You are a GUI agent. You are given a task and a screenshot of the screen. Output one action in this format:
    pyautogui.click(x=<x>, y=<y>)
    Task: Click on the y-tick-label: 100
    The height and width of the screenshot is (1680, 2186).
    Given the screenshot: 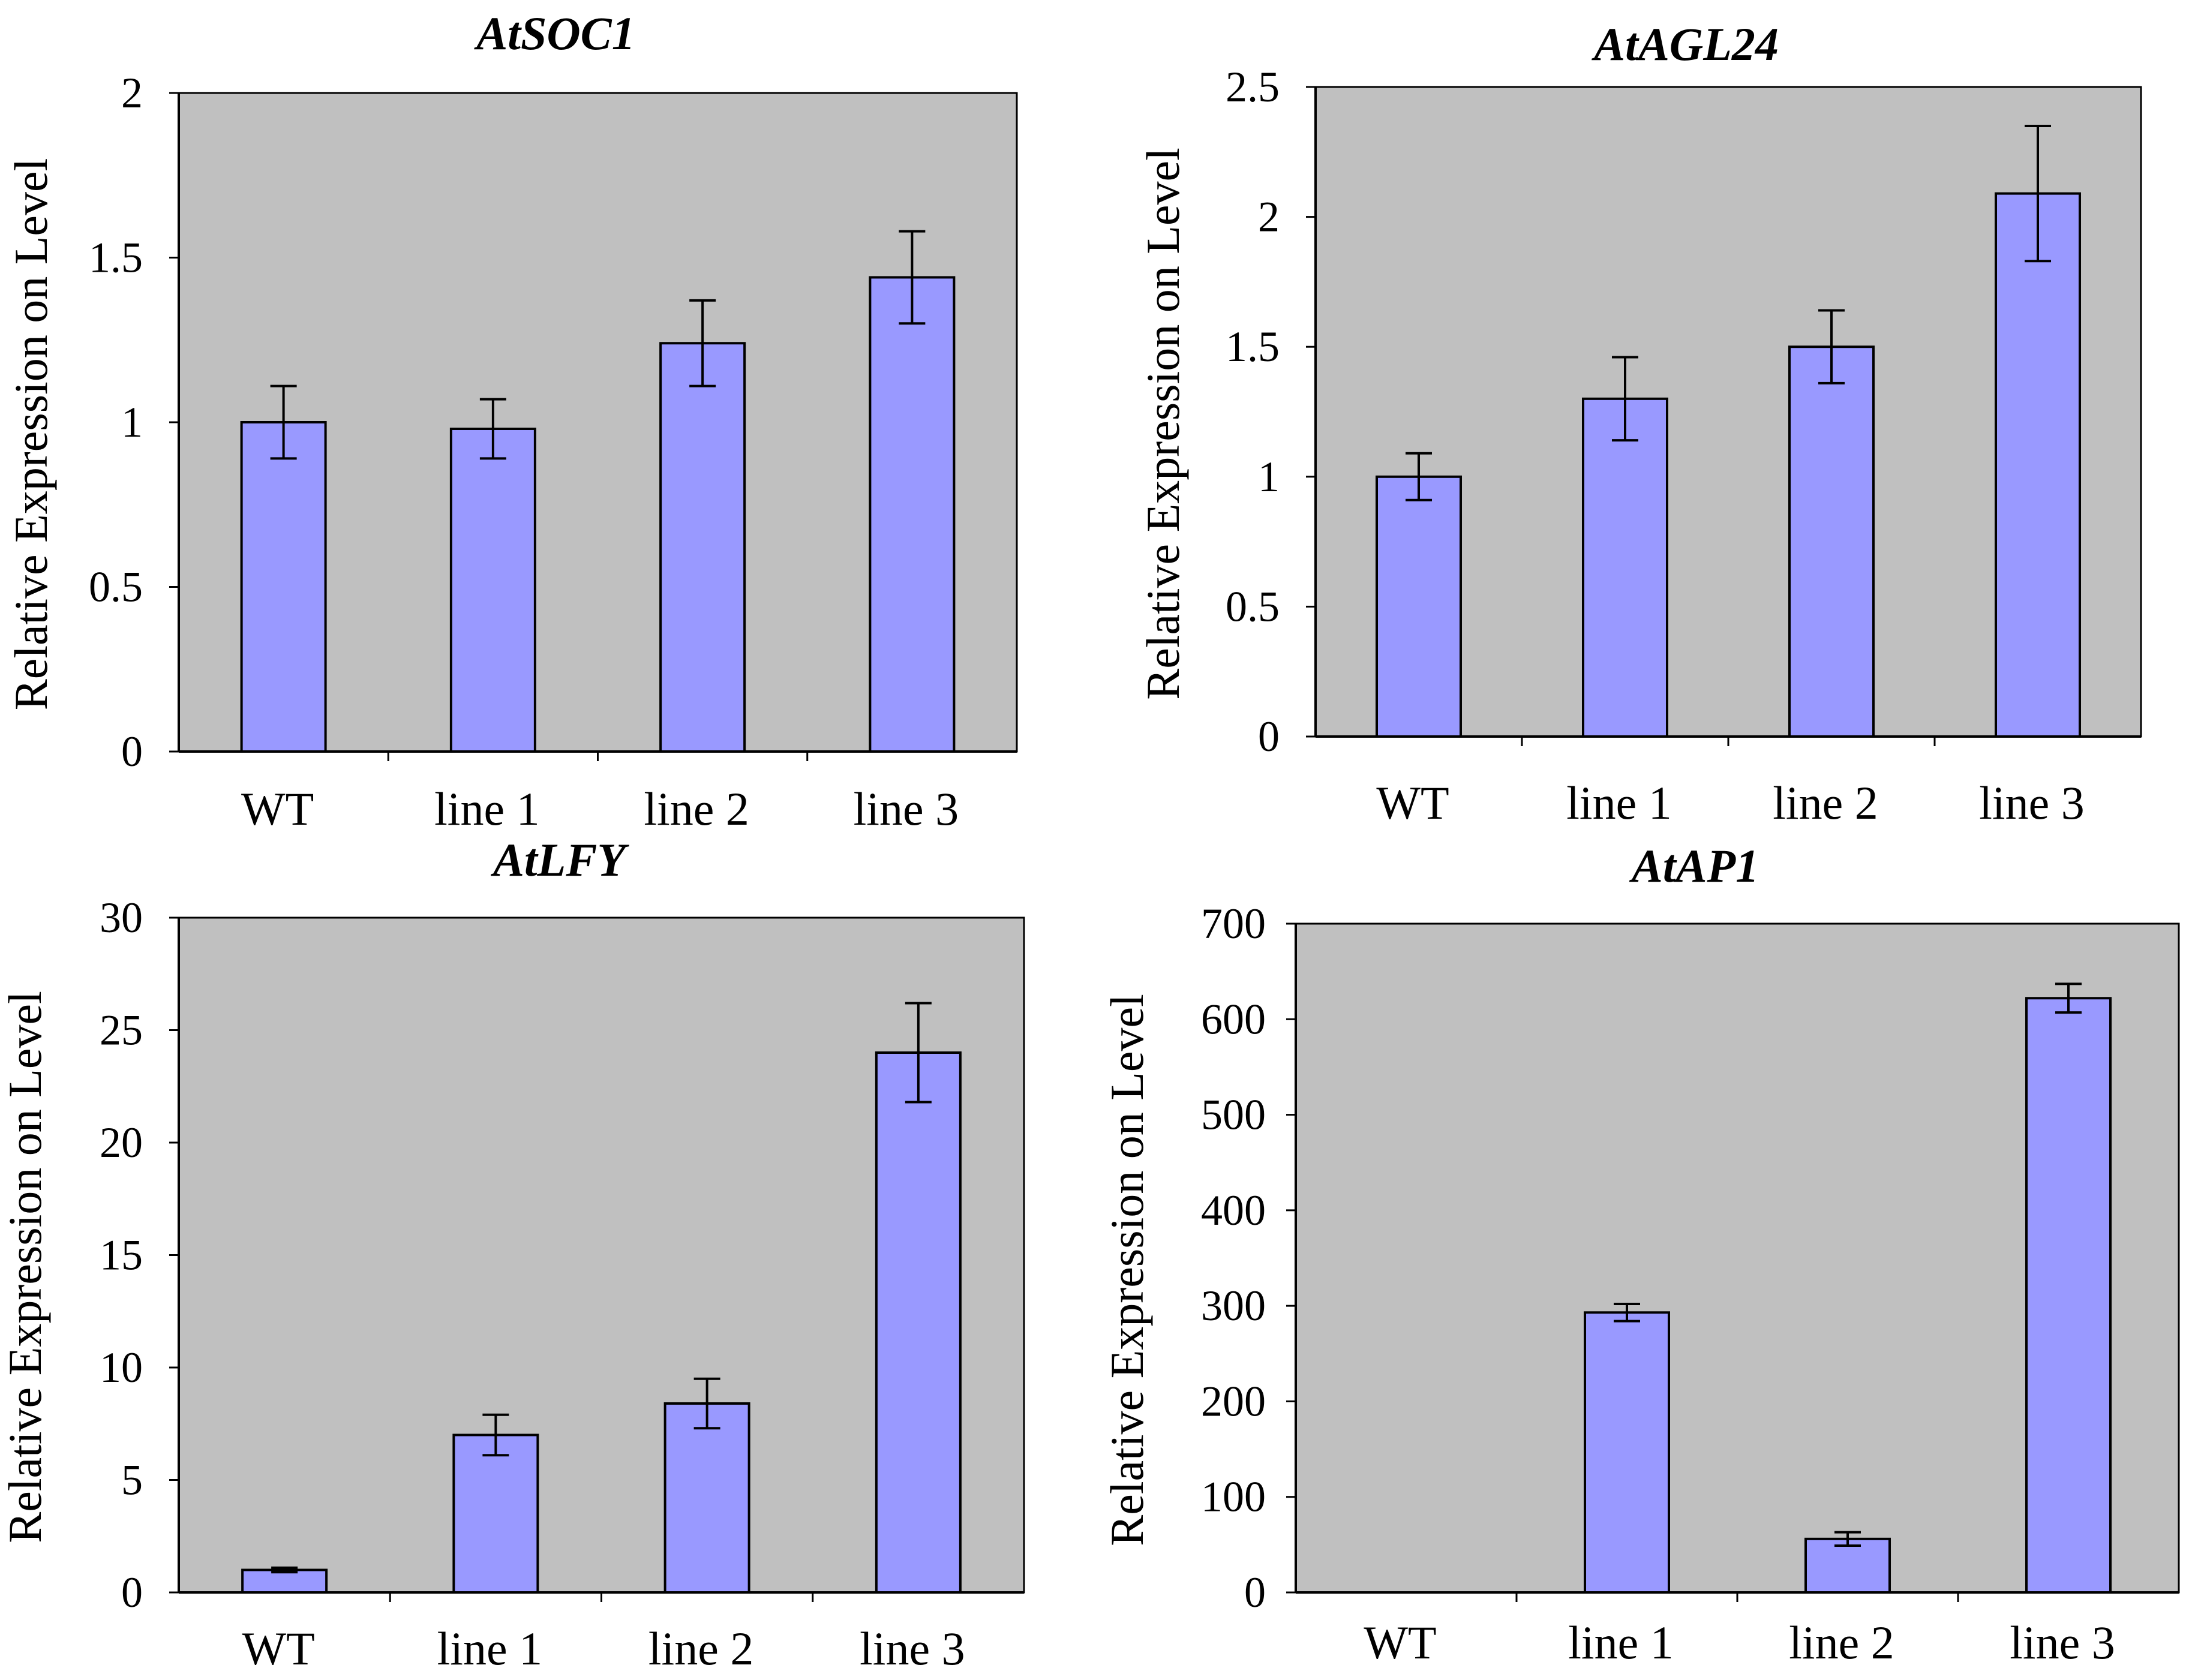 What is the action you would take?
    pyautogui.click(x=1233, y=1497)
    